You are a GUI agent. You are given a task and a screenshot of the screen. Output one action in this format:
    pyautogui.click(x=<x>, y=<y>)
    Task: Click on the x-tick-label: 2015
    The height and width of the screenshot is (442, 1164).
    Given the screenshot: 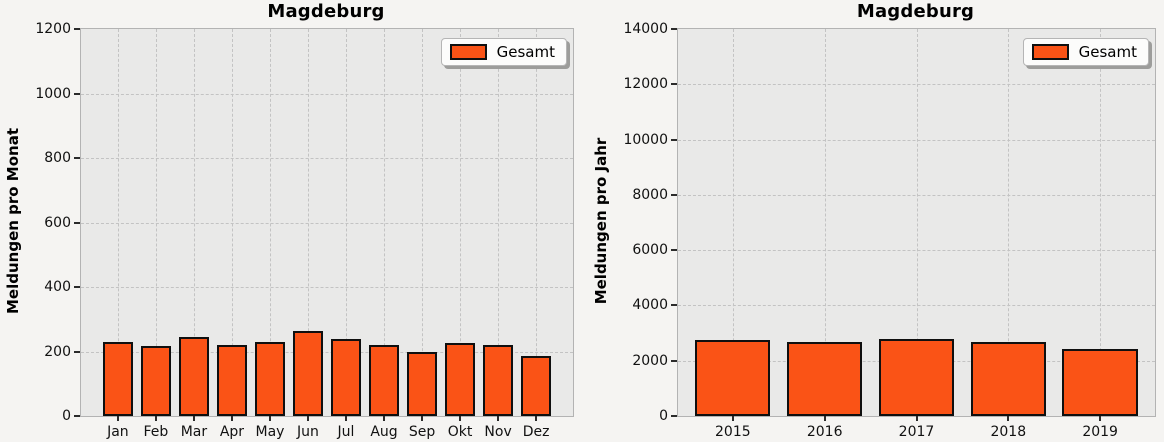 What is the action you would take?
    pyautogui.click(x=733, y=432)
    